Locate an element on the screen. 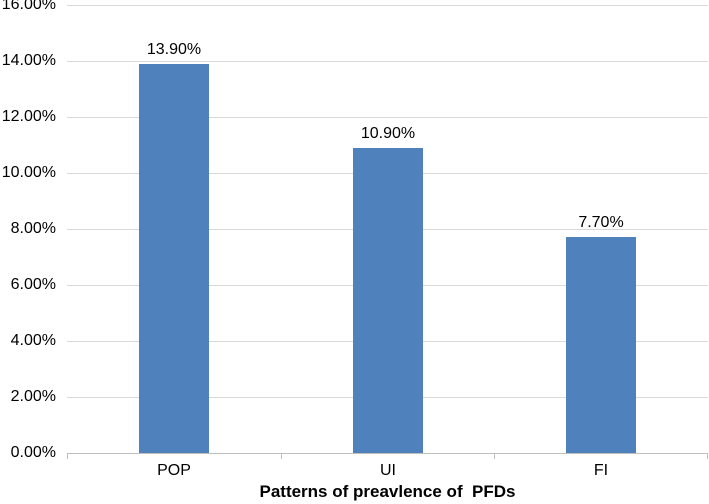  bar-pop is located at coordinates (174, 258).